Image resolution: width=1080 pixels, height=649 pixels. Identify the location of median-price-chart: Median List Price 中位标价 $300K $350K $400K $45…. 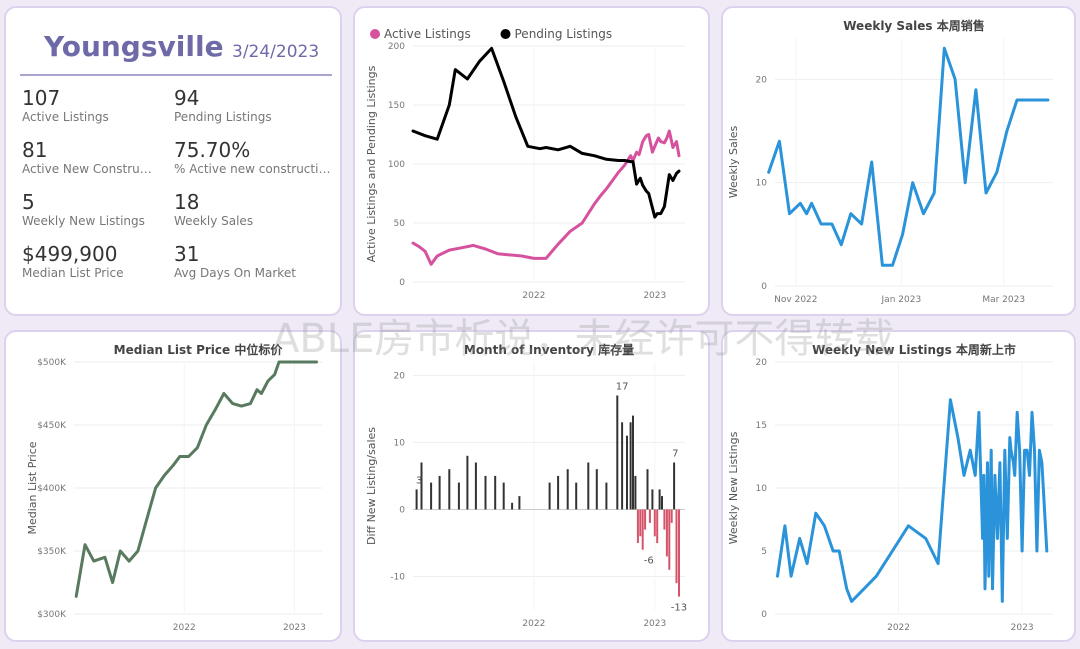
(174, 487).